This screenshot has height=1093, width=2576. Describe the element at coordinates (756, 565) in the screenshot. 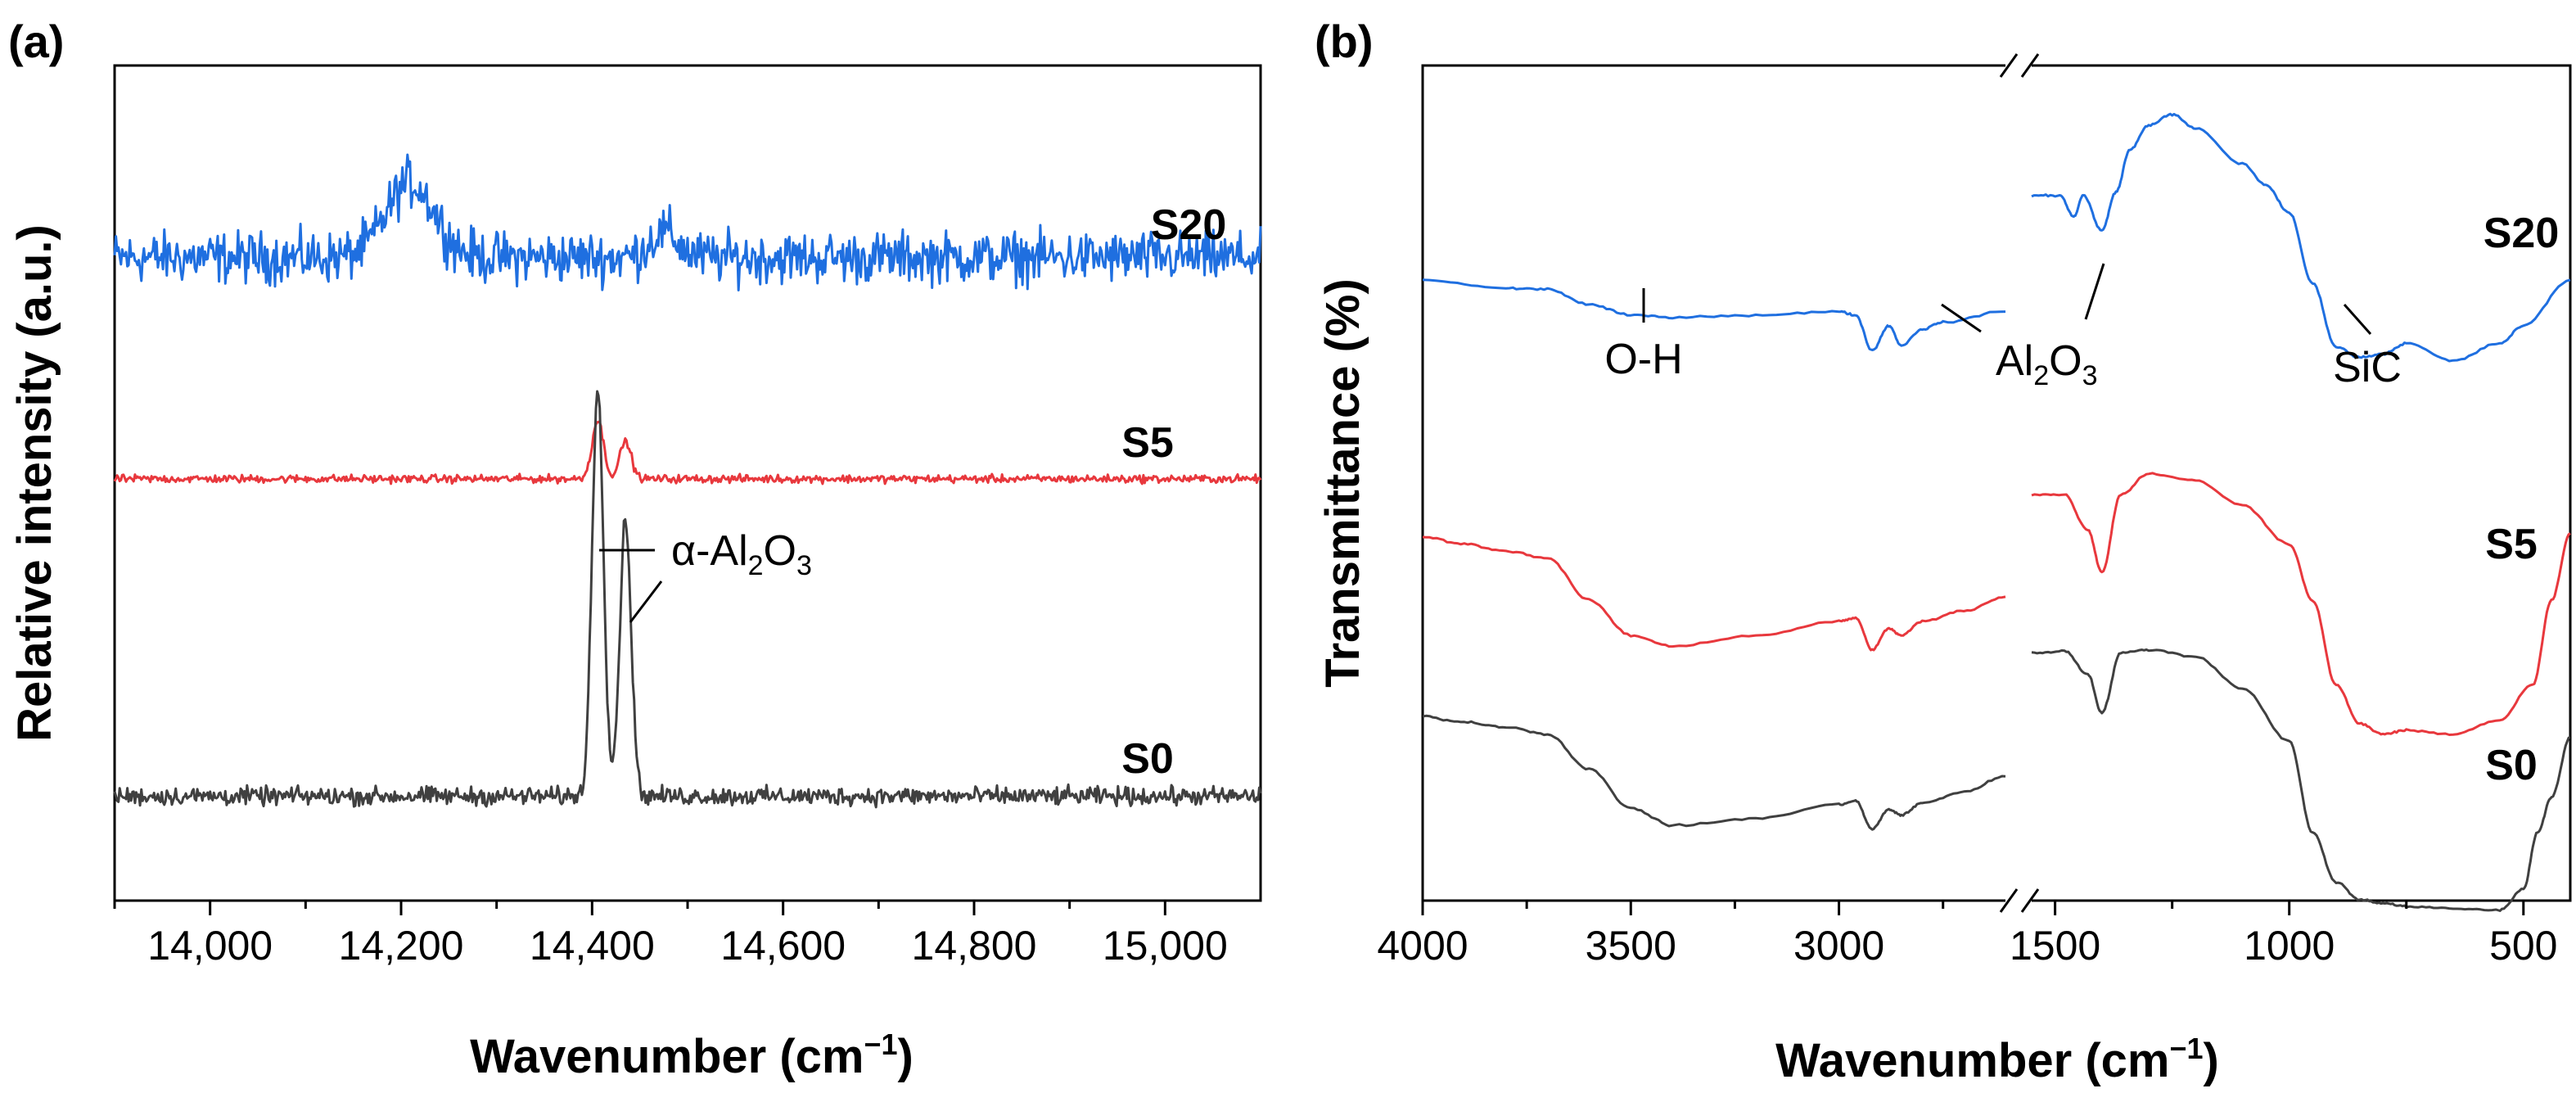

I see `panel-a-annot-sub1: 2` at that location.